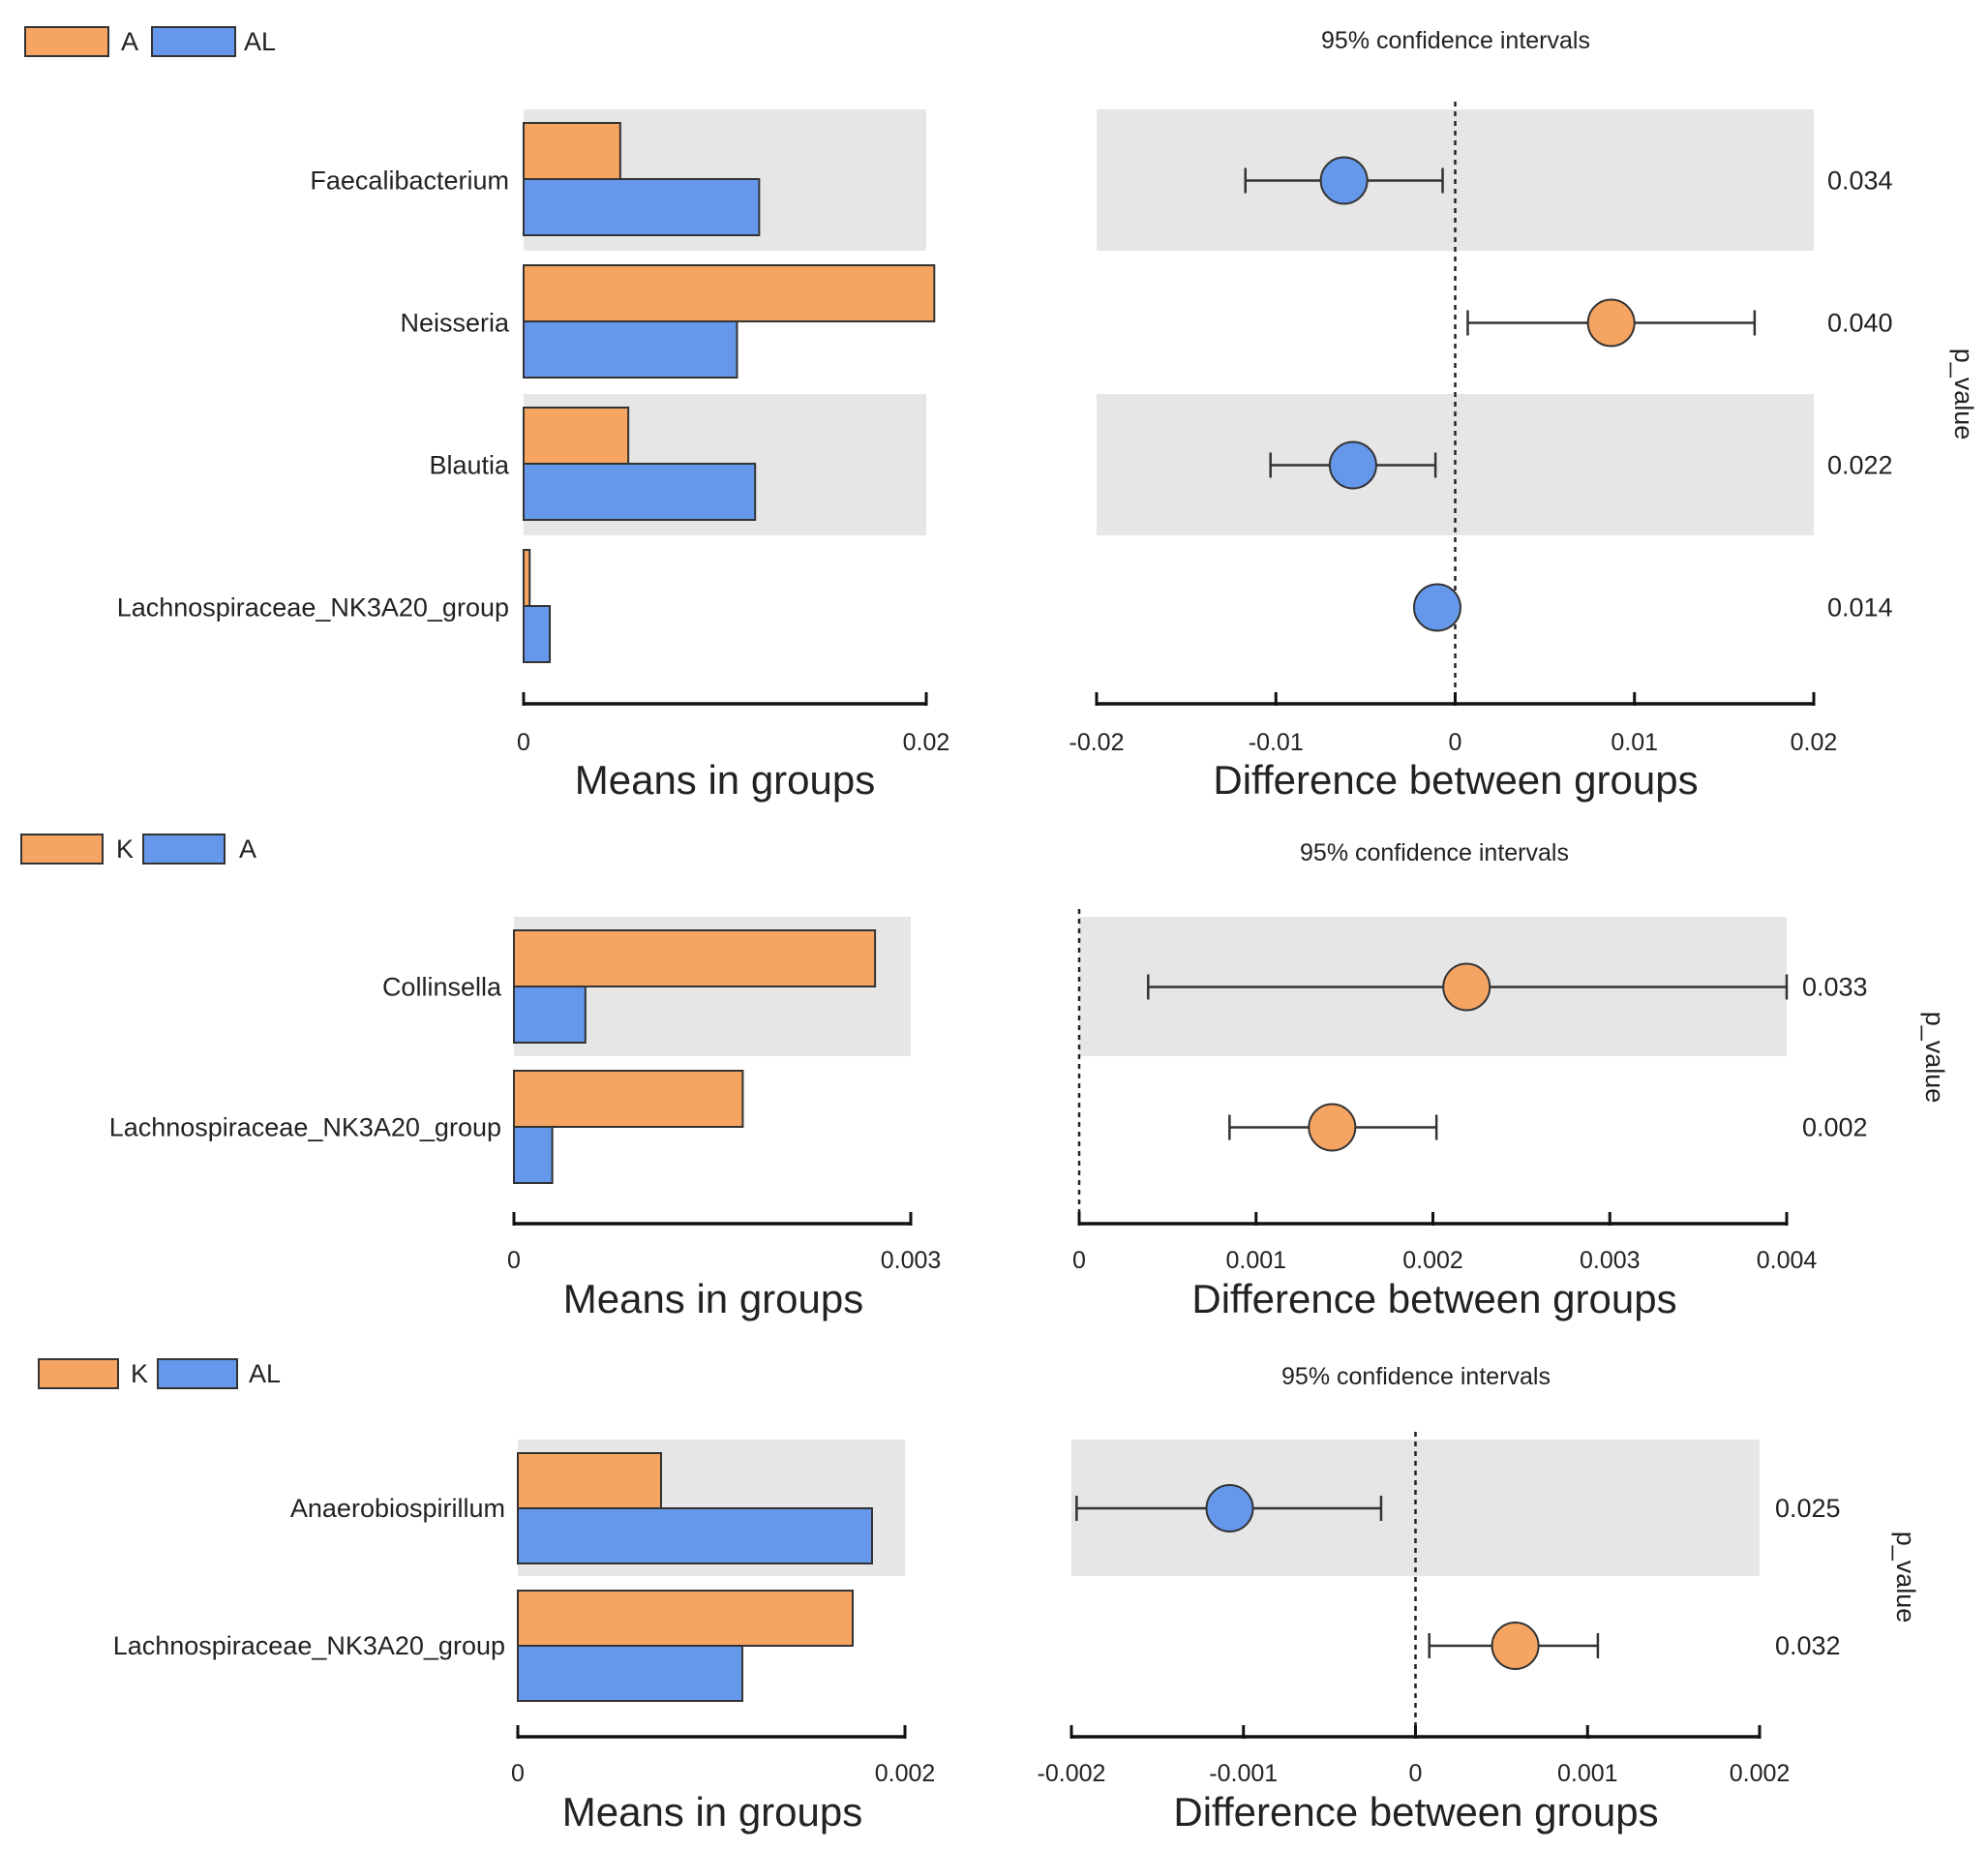 Image resolution: width=1988 pixels, height=1851 pixels. Describe the element at coordinates (1072, 1773) in the screenshot. I see `diff-tick-label: -0.002` at that location.